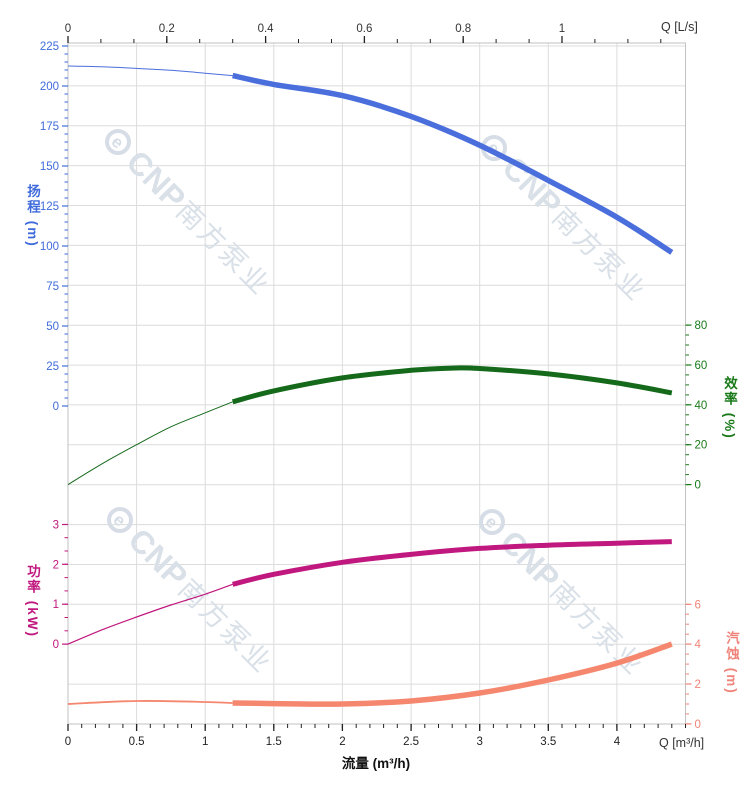 The height and width of the screenshot is (797, 752). Describe the element at coordinates (68, 29) in the screenshot. I see `flow-top-tick-label: 0` at that location.